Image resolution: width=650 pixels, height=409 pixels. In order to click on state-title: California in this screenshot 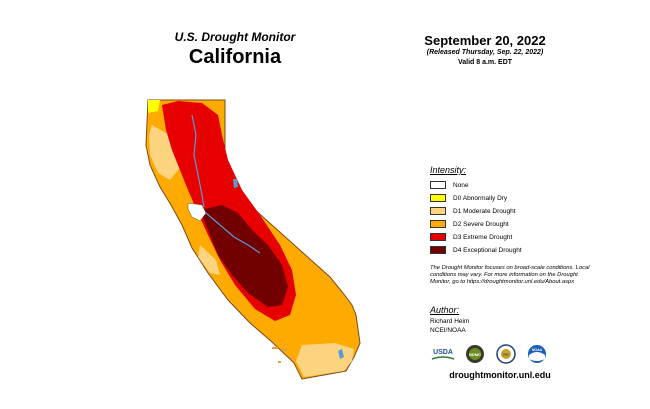, I will do `click(235, 57)`.